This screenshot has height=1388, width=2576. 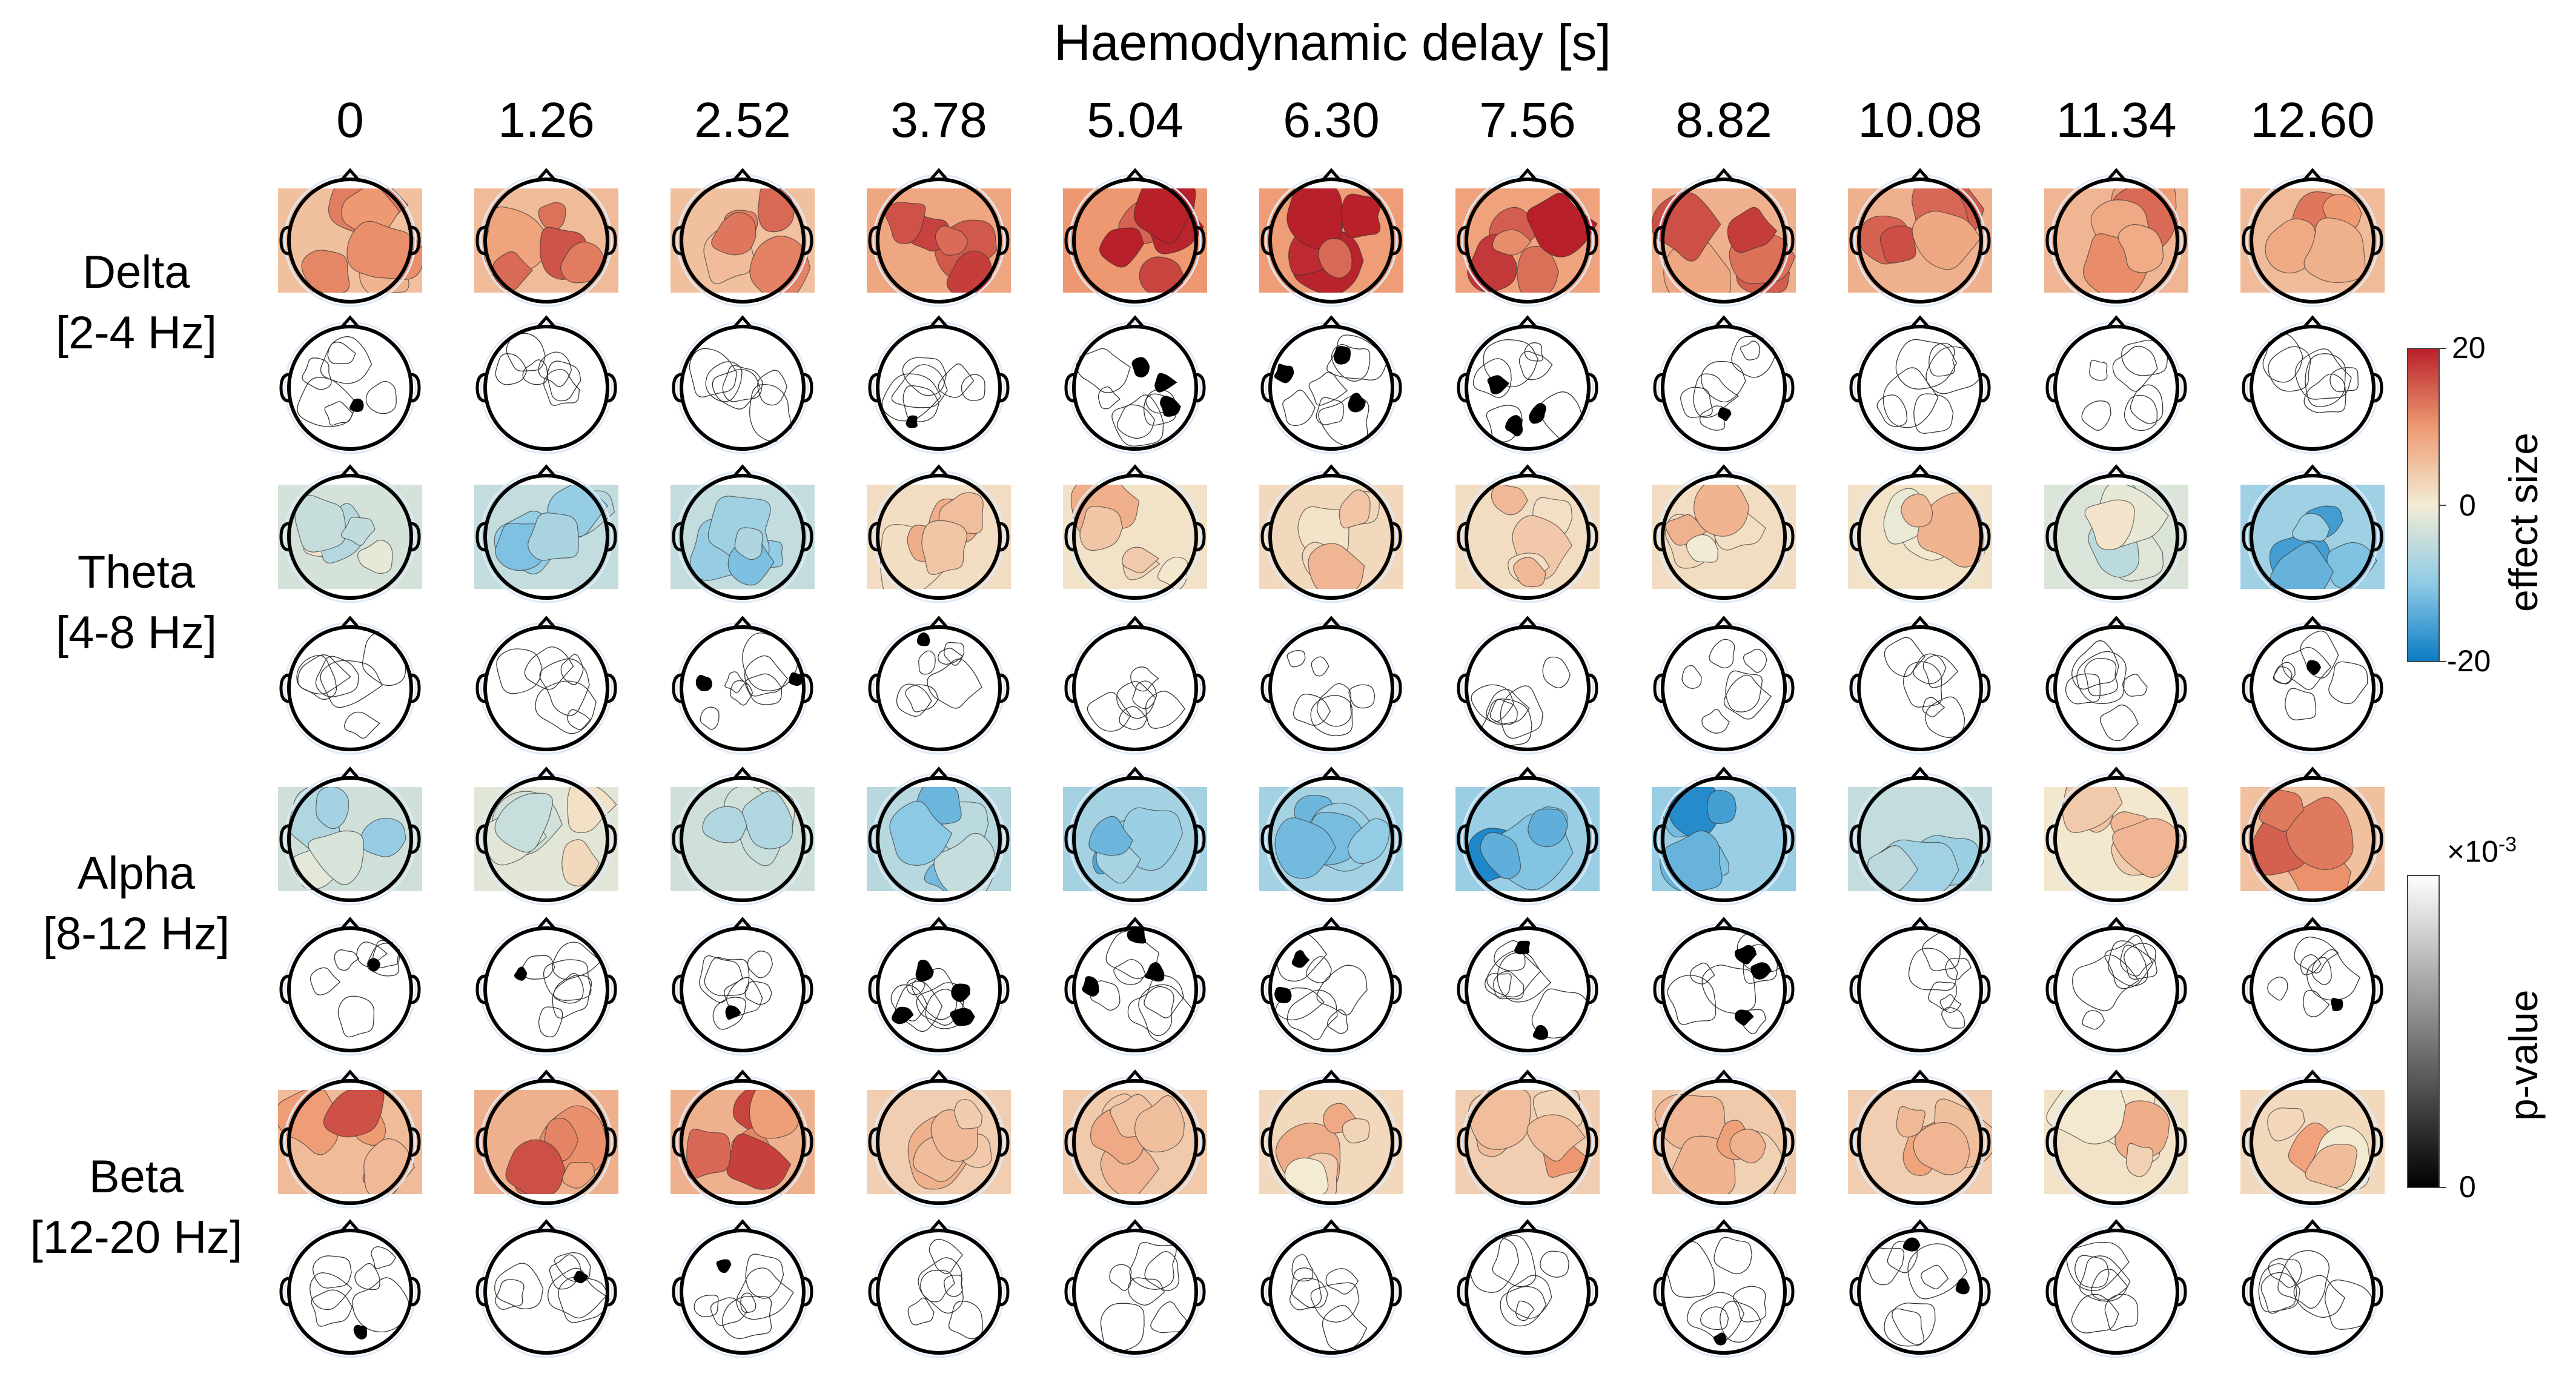 I want to click on delay-label: 5.04, so click(x=1135, y=120).